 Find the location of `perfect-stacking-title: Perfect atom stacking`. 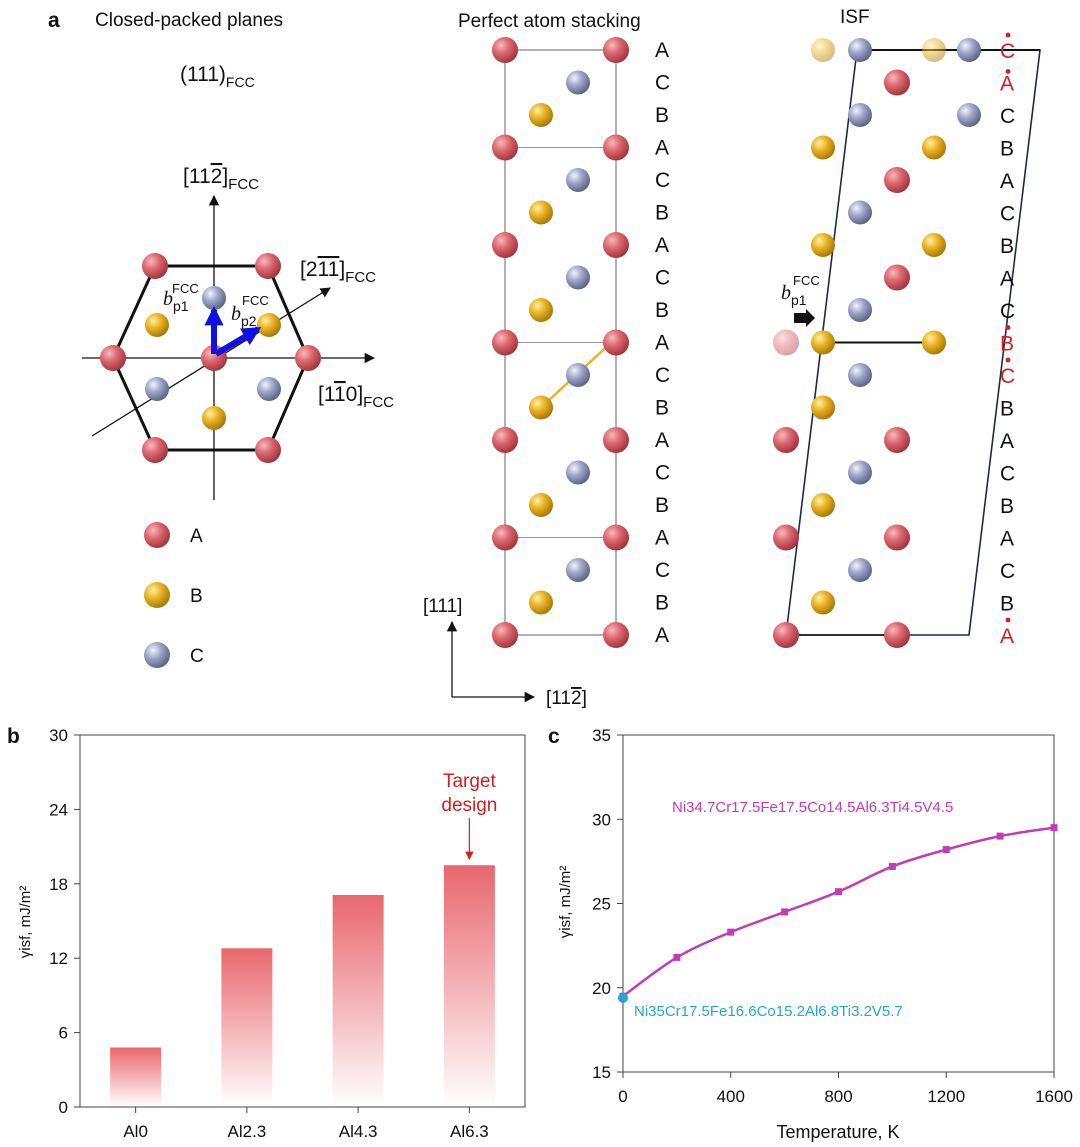

perfect-stacking-title: Perfect atom stacking is located at coordinates (549, 21).